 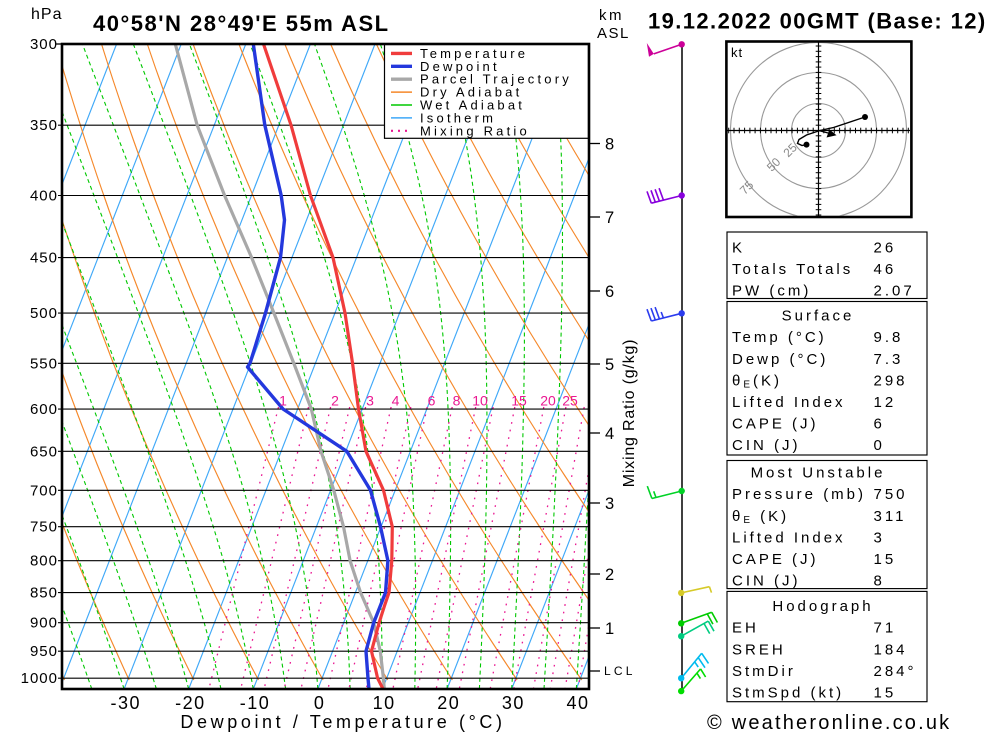 I want to click on svg-text: 7, so click(x=609, y=218).